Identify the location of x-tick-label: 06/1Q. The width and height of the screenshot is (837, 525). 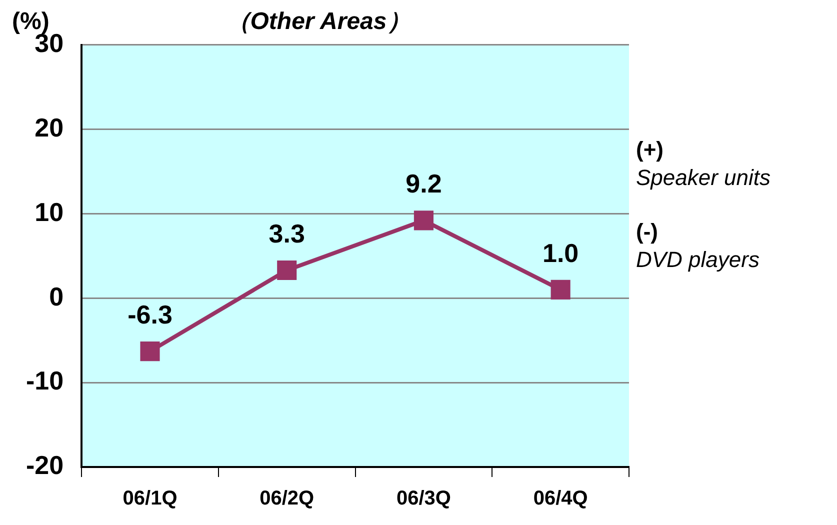
(150, 499).